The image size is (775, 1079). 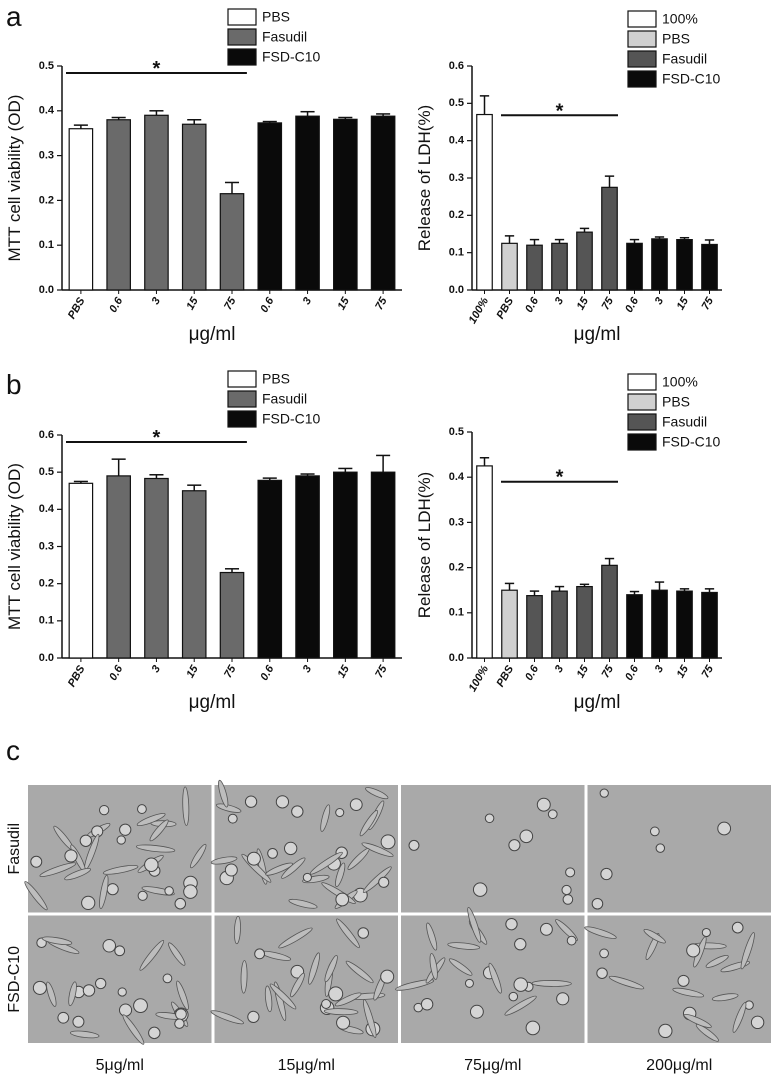 What do you see at coordinates (597, 702) in the screenshot?
I see `x-axis-label: μg/ml` at bounding box center [597, 702].